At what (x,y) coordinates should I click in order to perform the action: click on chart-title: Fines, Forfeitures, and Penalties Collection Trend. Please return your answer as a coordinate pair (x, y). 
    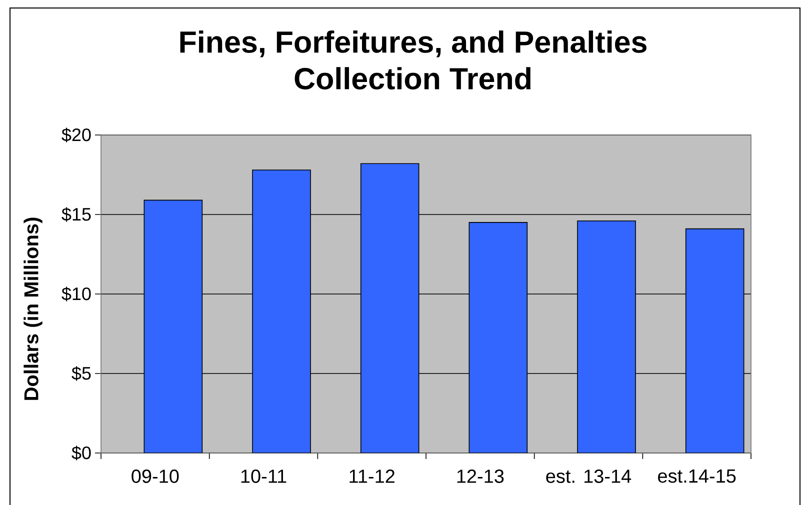
    Looking at the image, I should click on (413, 60).